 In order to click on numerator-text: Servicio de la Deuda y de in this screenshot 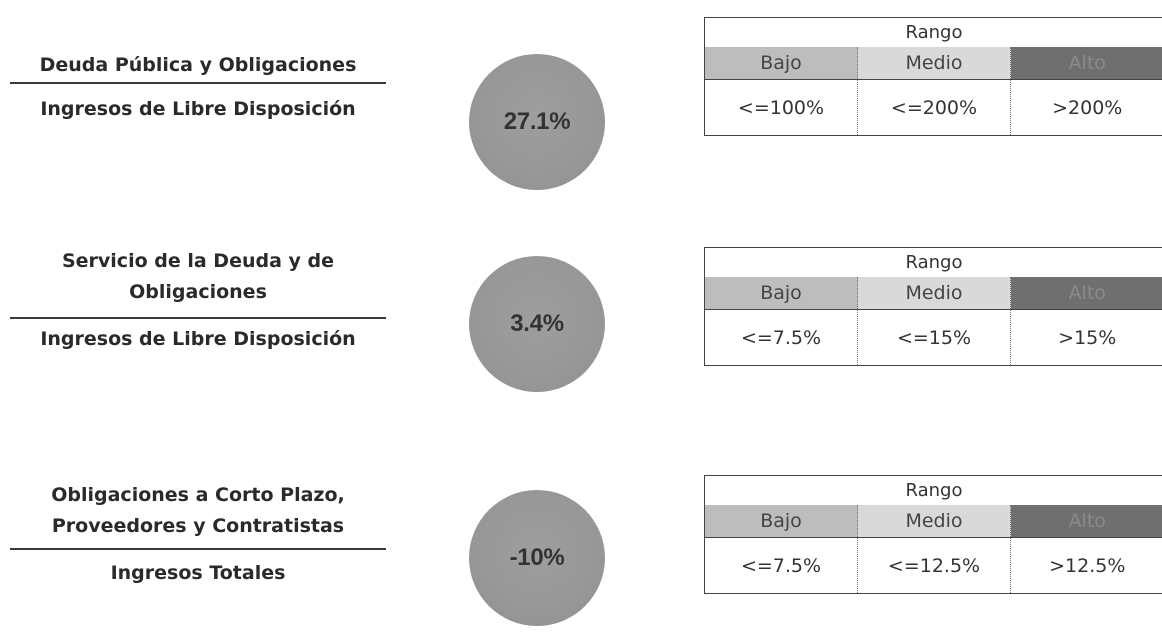, I will do `click(198, 261)`.